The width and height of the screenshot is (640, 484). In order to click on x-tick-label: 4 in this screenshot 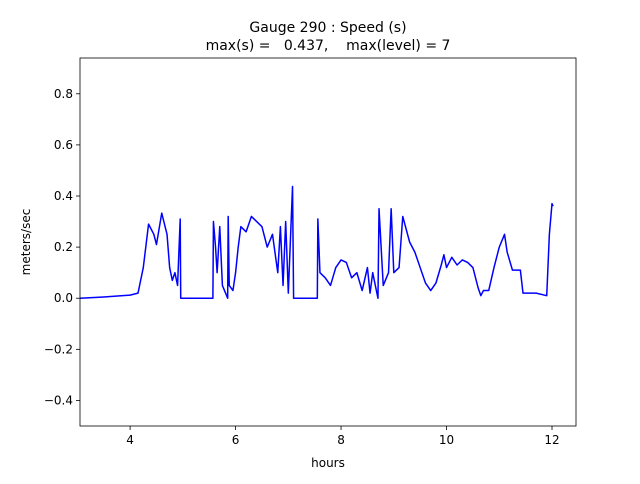, I will do `click(130, 440)`.